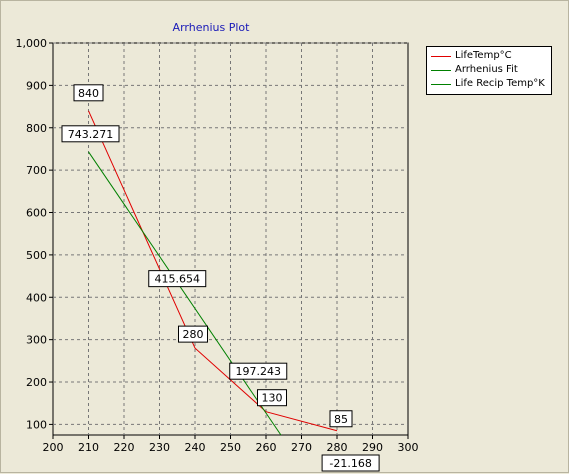 The height and width of the screenshot is (474, 569). What do you see at coordinates (230, 447) in the screenshot?
I see `x-tick-label: 250` at bounding box center [230, 447].